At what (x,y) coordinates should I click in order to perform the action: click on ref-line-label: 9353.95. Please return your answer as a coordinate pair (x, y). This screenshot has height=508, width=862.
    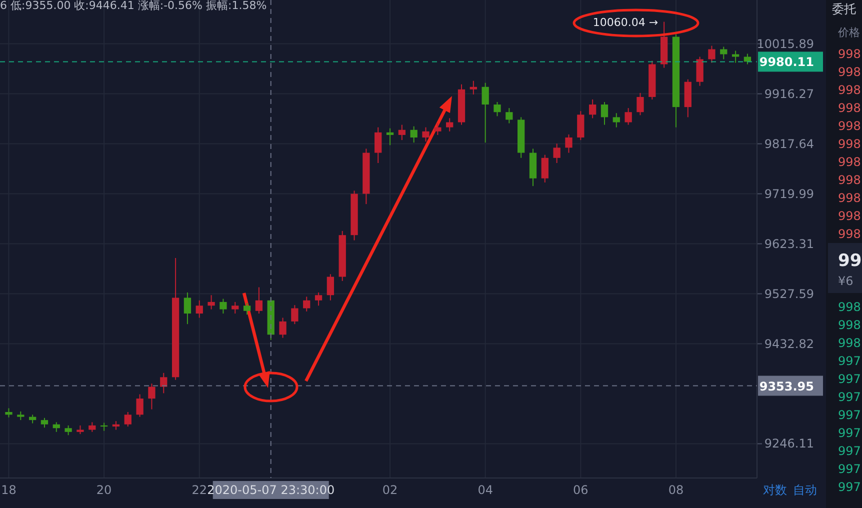
    Looking at the image, I should click on (786, 386).